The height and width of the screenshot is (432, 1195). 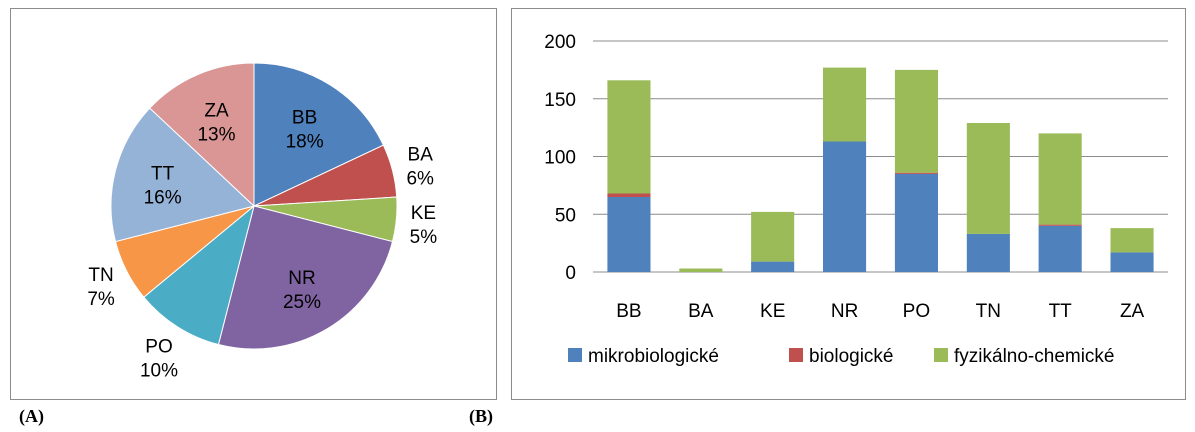 I want to click on pie-slice-nr, so click(x=305, y=277).